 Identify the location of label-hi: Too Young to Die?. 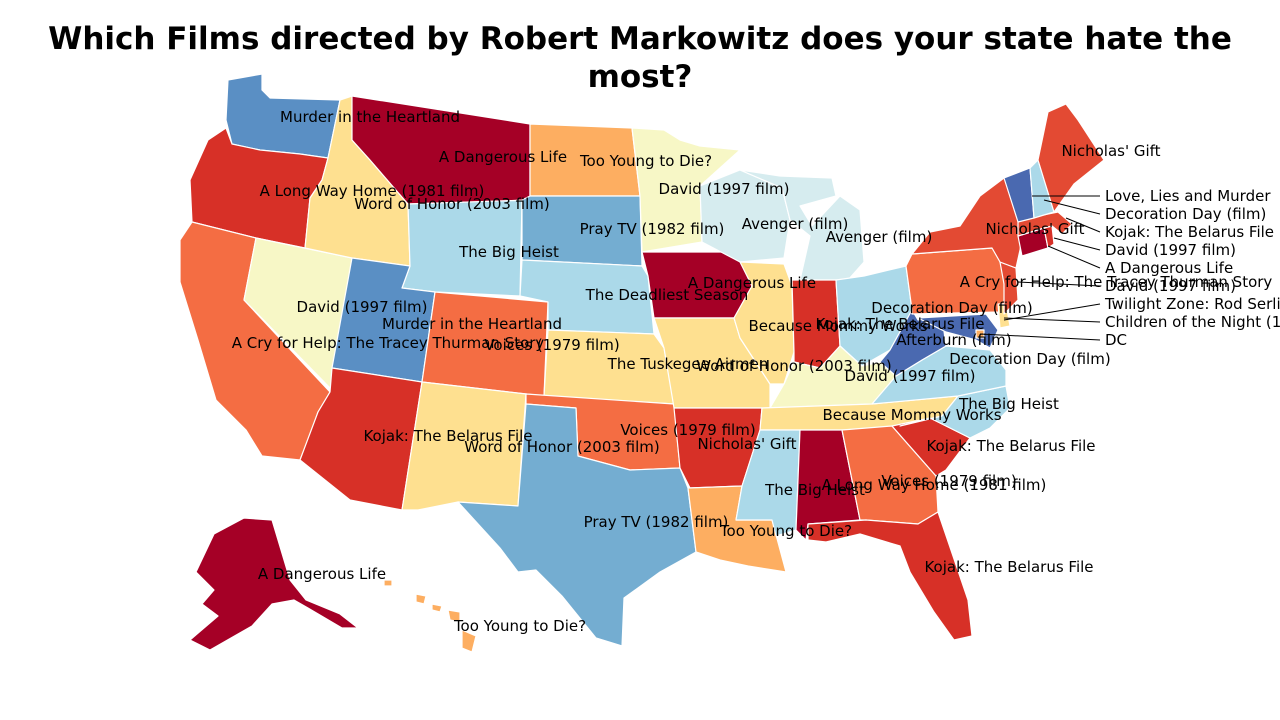
(519, 626).